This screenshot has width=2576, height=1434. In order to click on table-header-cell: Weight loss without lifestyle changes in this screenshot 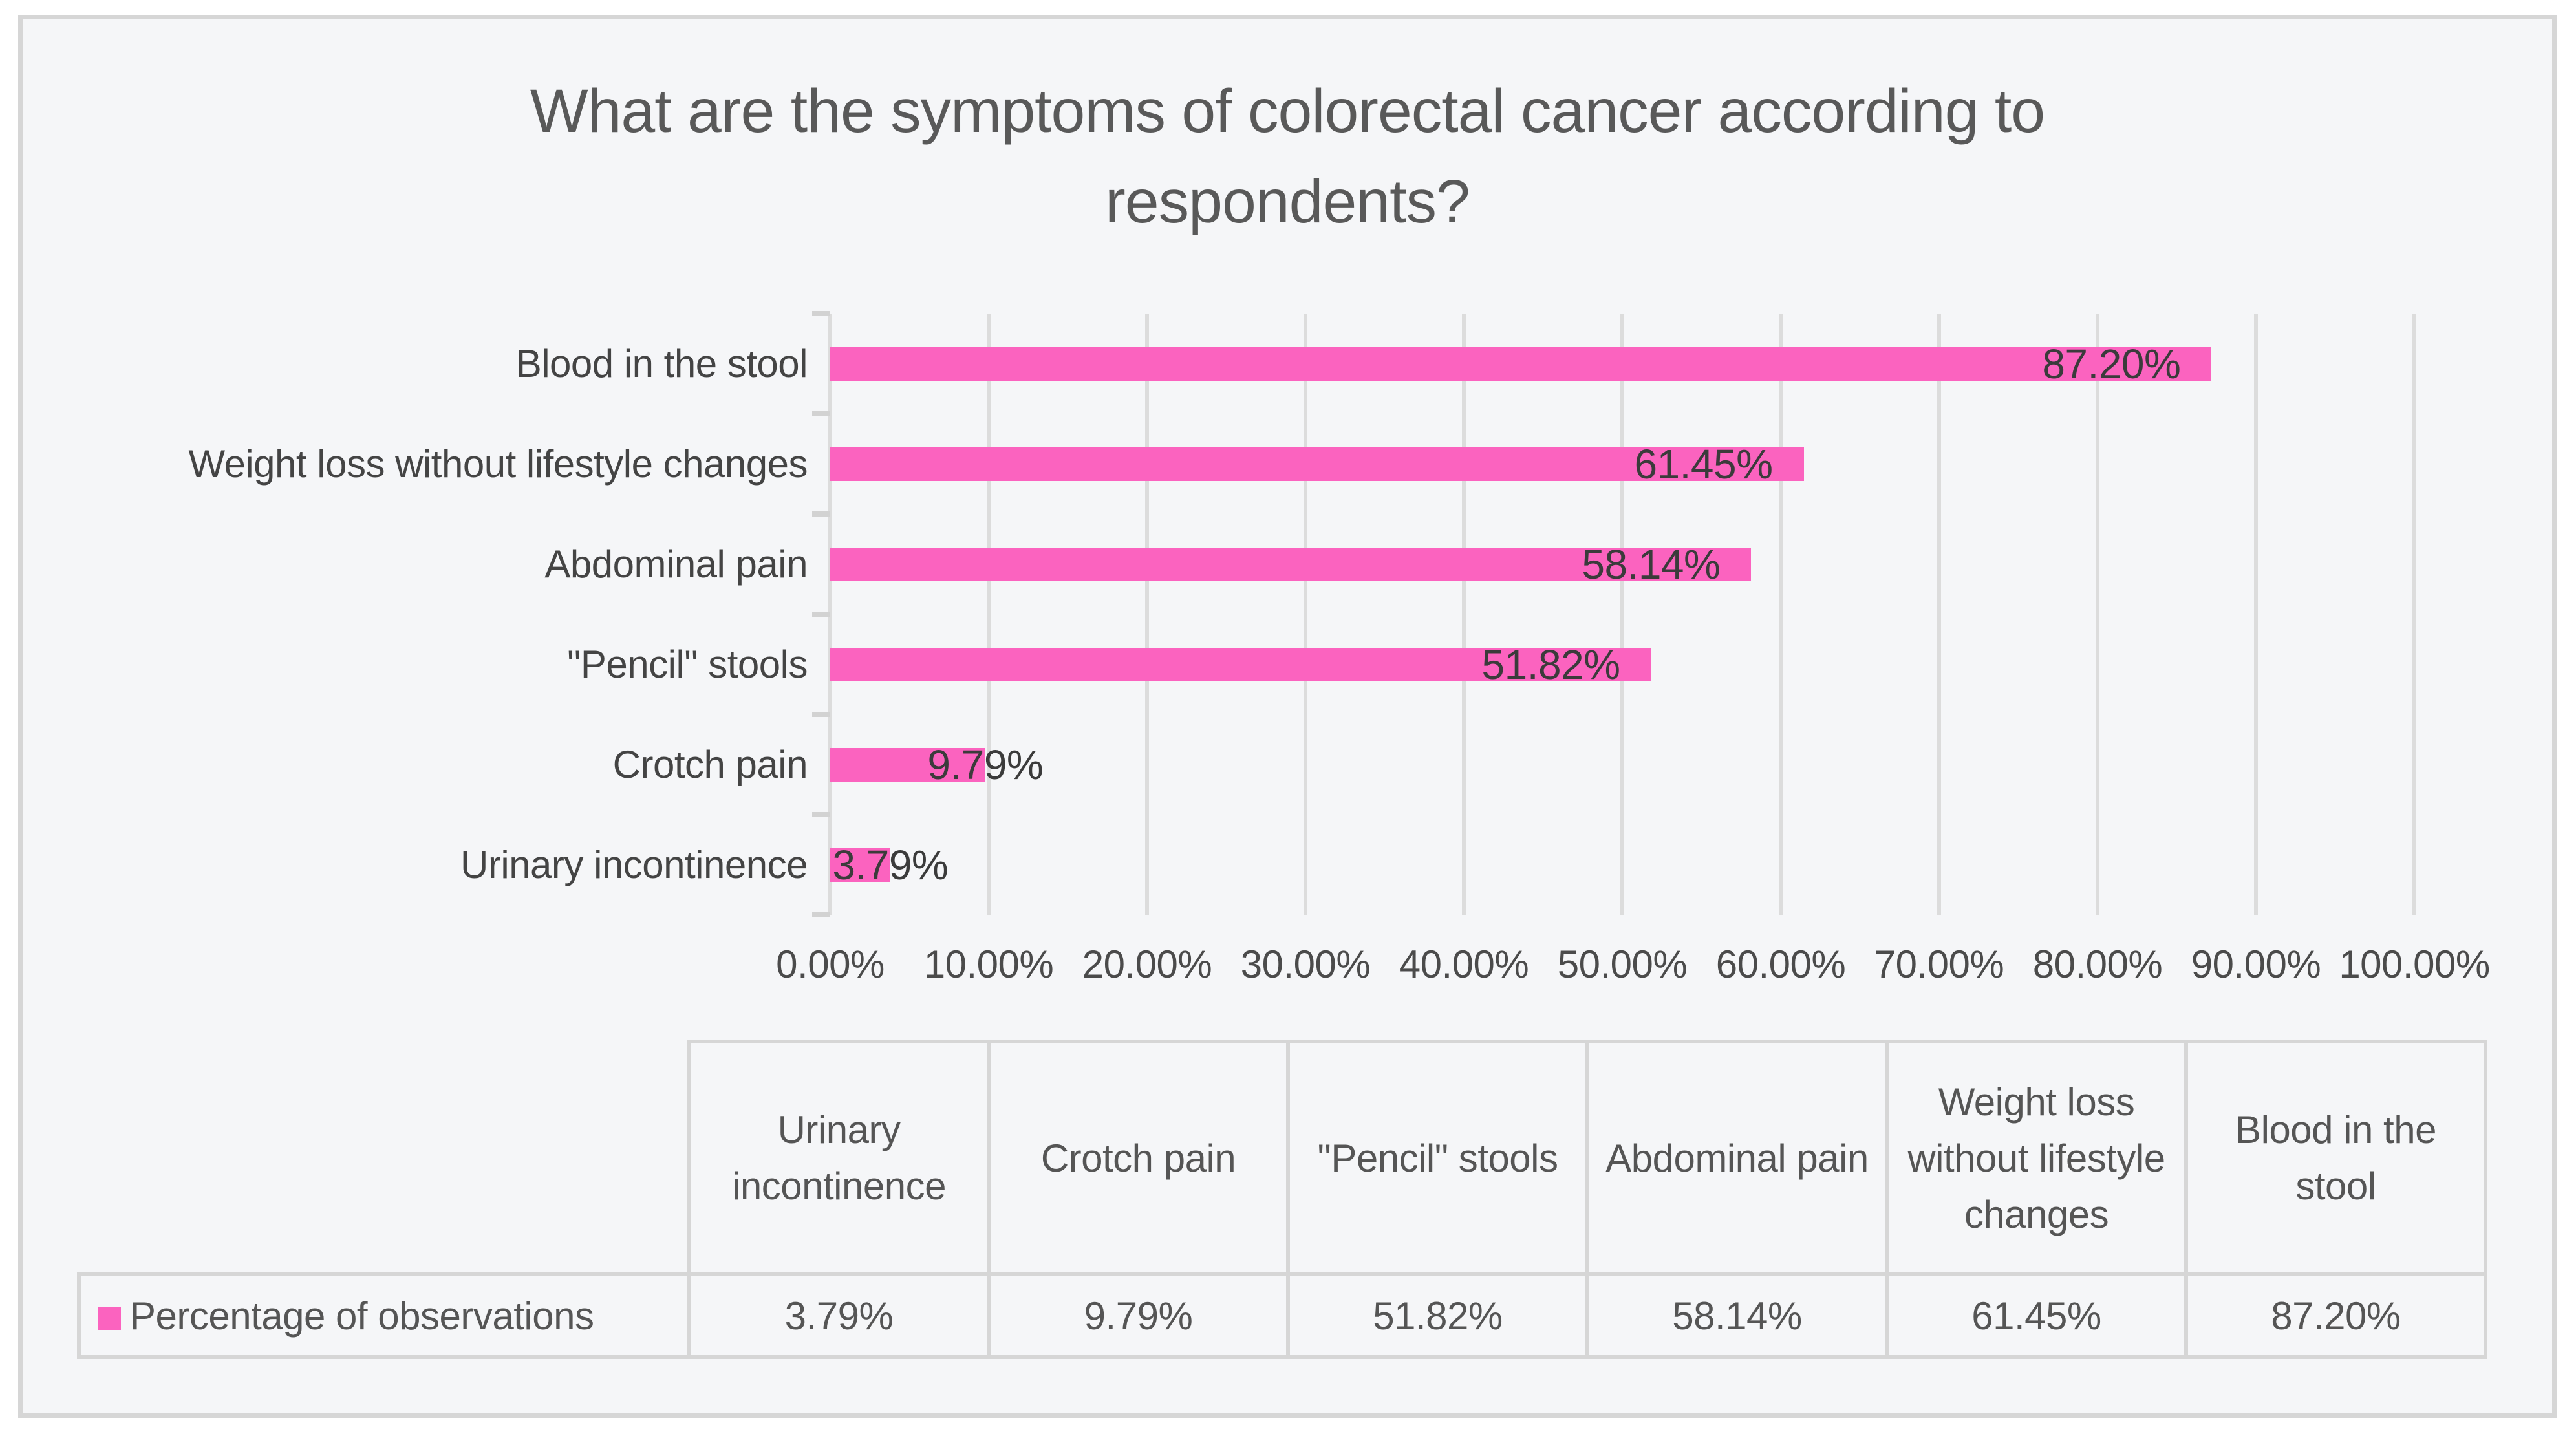, I will do `click(2036, 1158)`.